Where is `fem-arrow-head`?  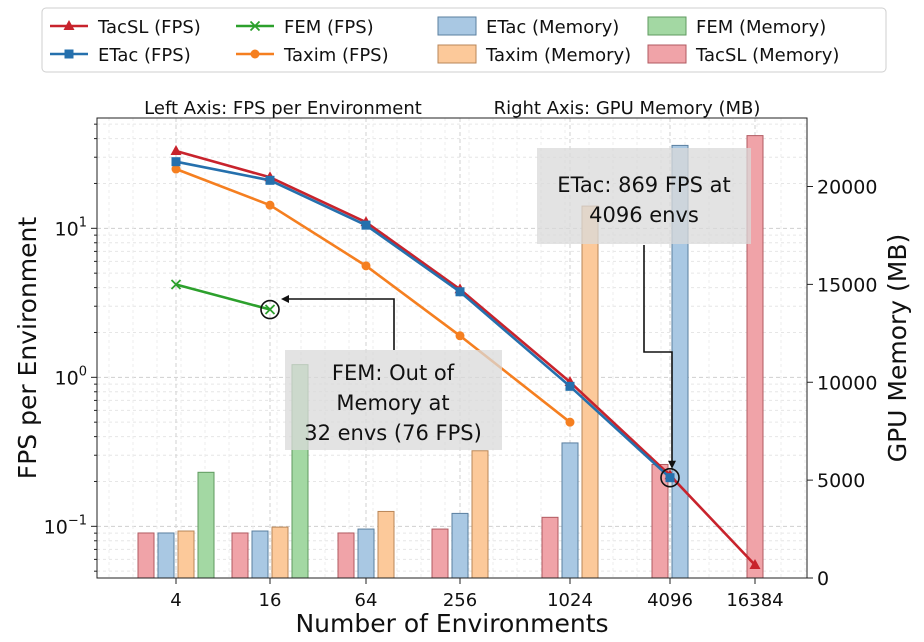
fem-arrow-head is located at coordinates (285, 299).